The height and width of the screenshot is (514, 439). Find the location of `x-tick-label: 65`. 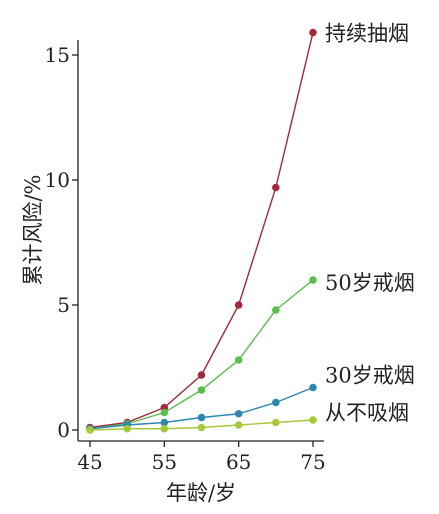

x-tick-label: 65 is located at coordinates (238, 462).